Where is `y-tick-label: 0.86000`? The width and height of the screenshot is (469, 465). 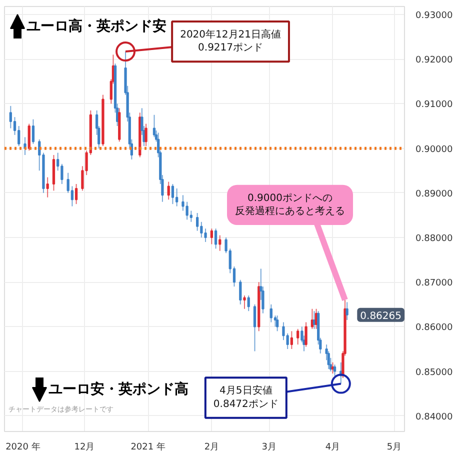
y-tick-label: 0.86000 is located at coordinates (434, 328).